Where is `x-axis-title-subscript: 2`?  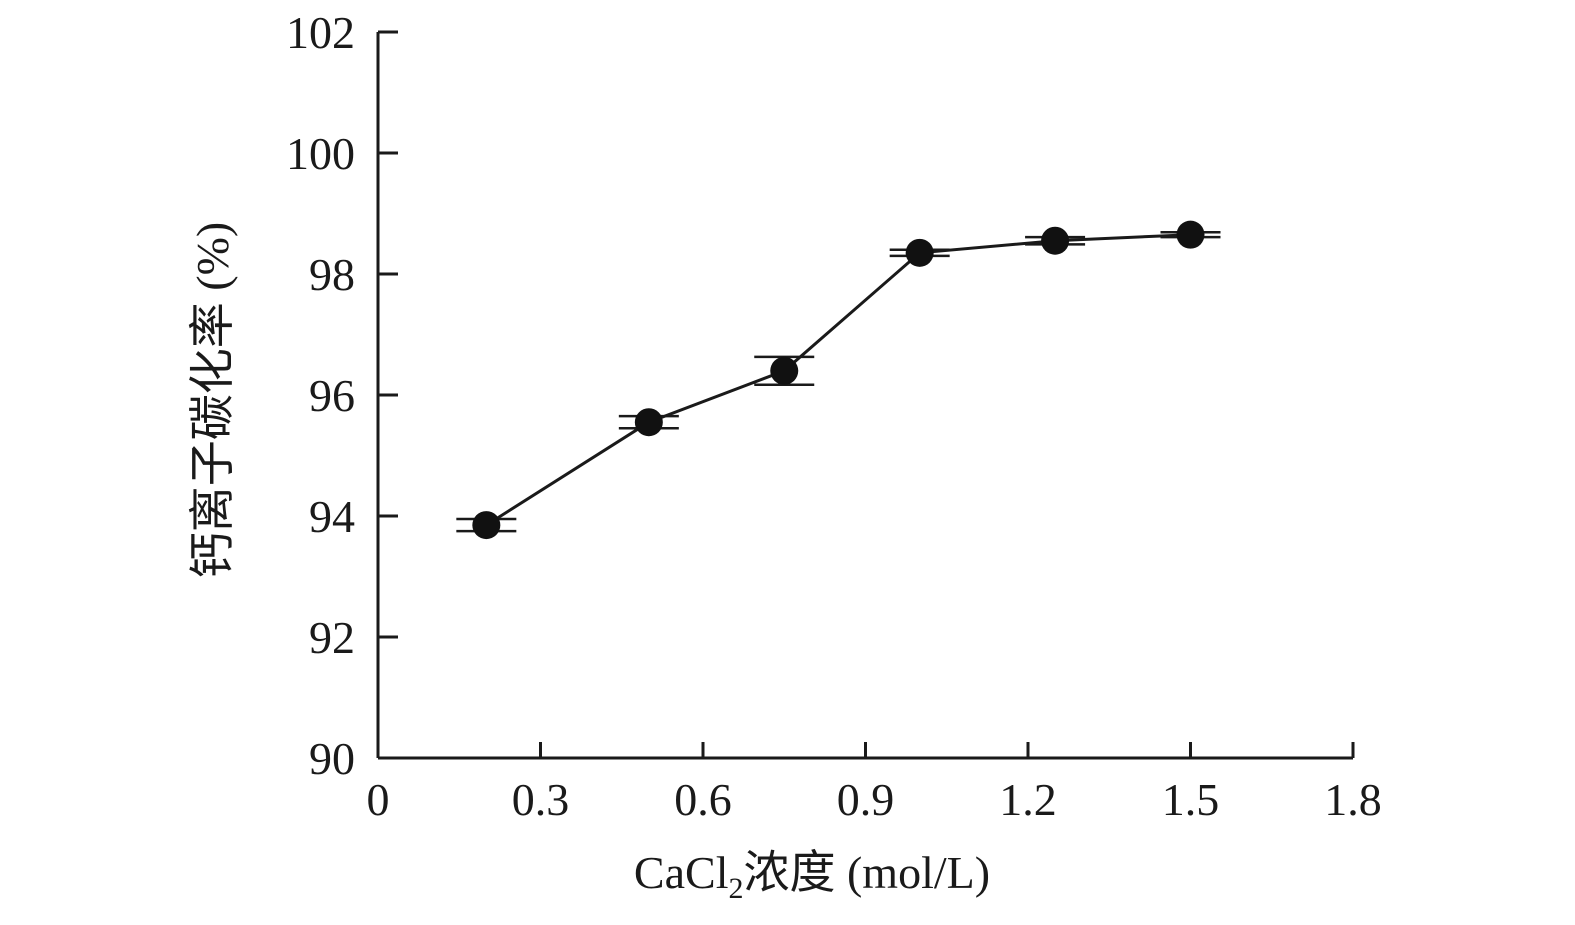
x-axis-title-subscript: 2 is located at coordinates (735, 888).